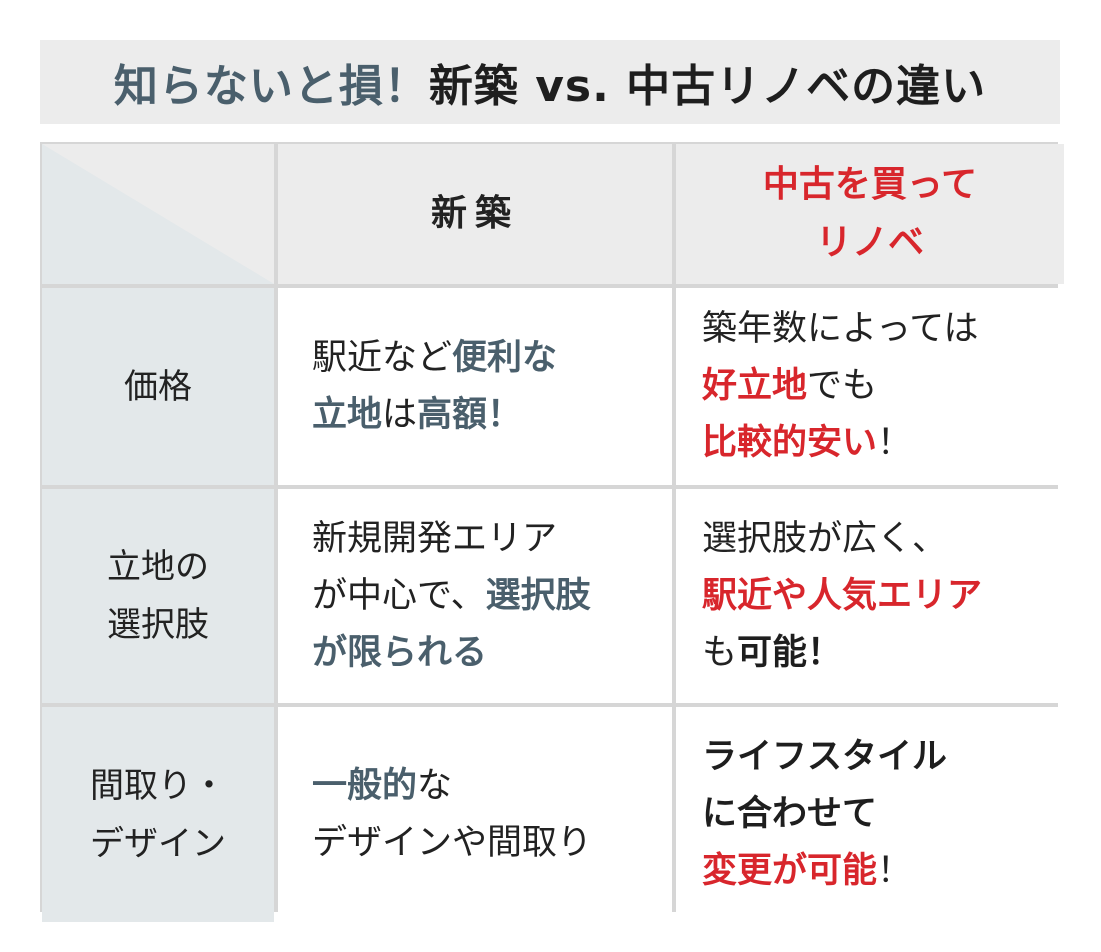 The height and width of the screenshot is (952, 1101). Describe the element at coordinates (790, 652) in the screenshot. I see `highlight-segment: 可能！` at that location.